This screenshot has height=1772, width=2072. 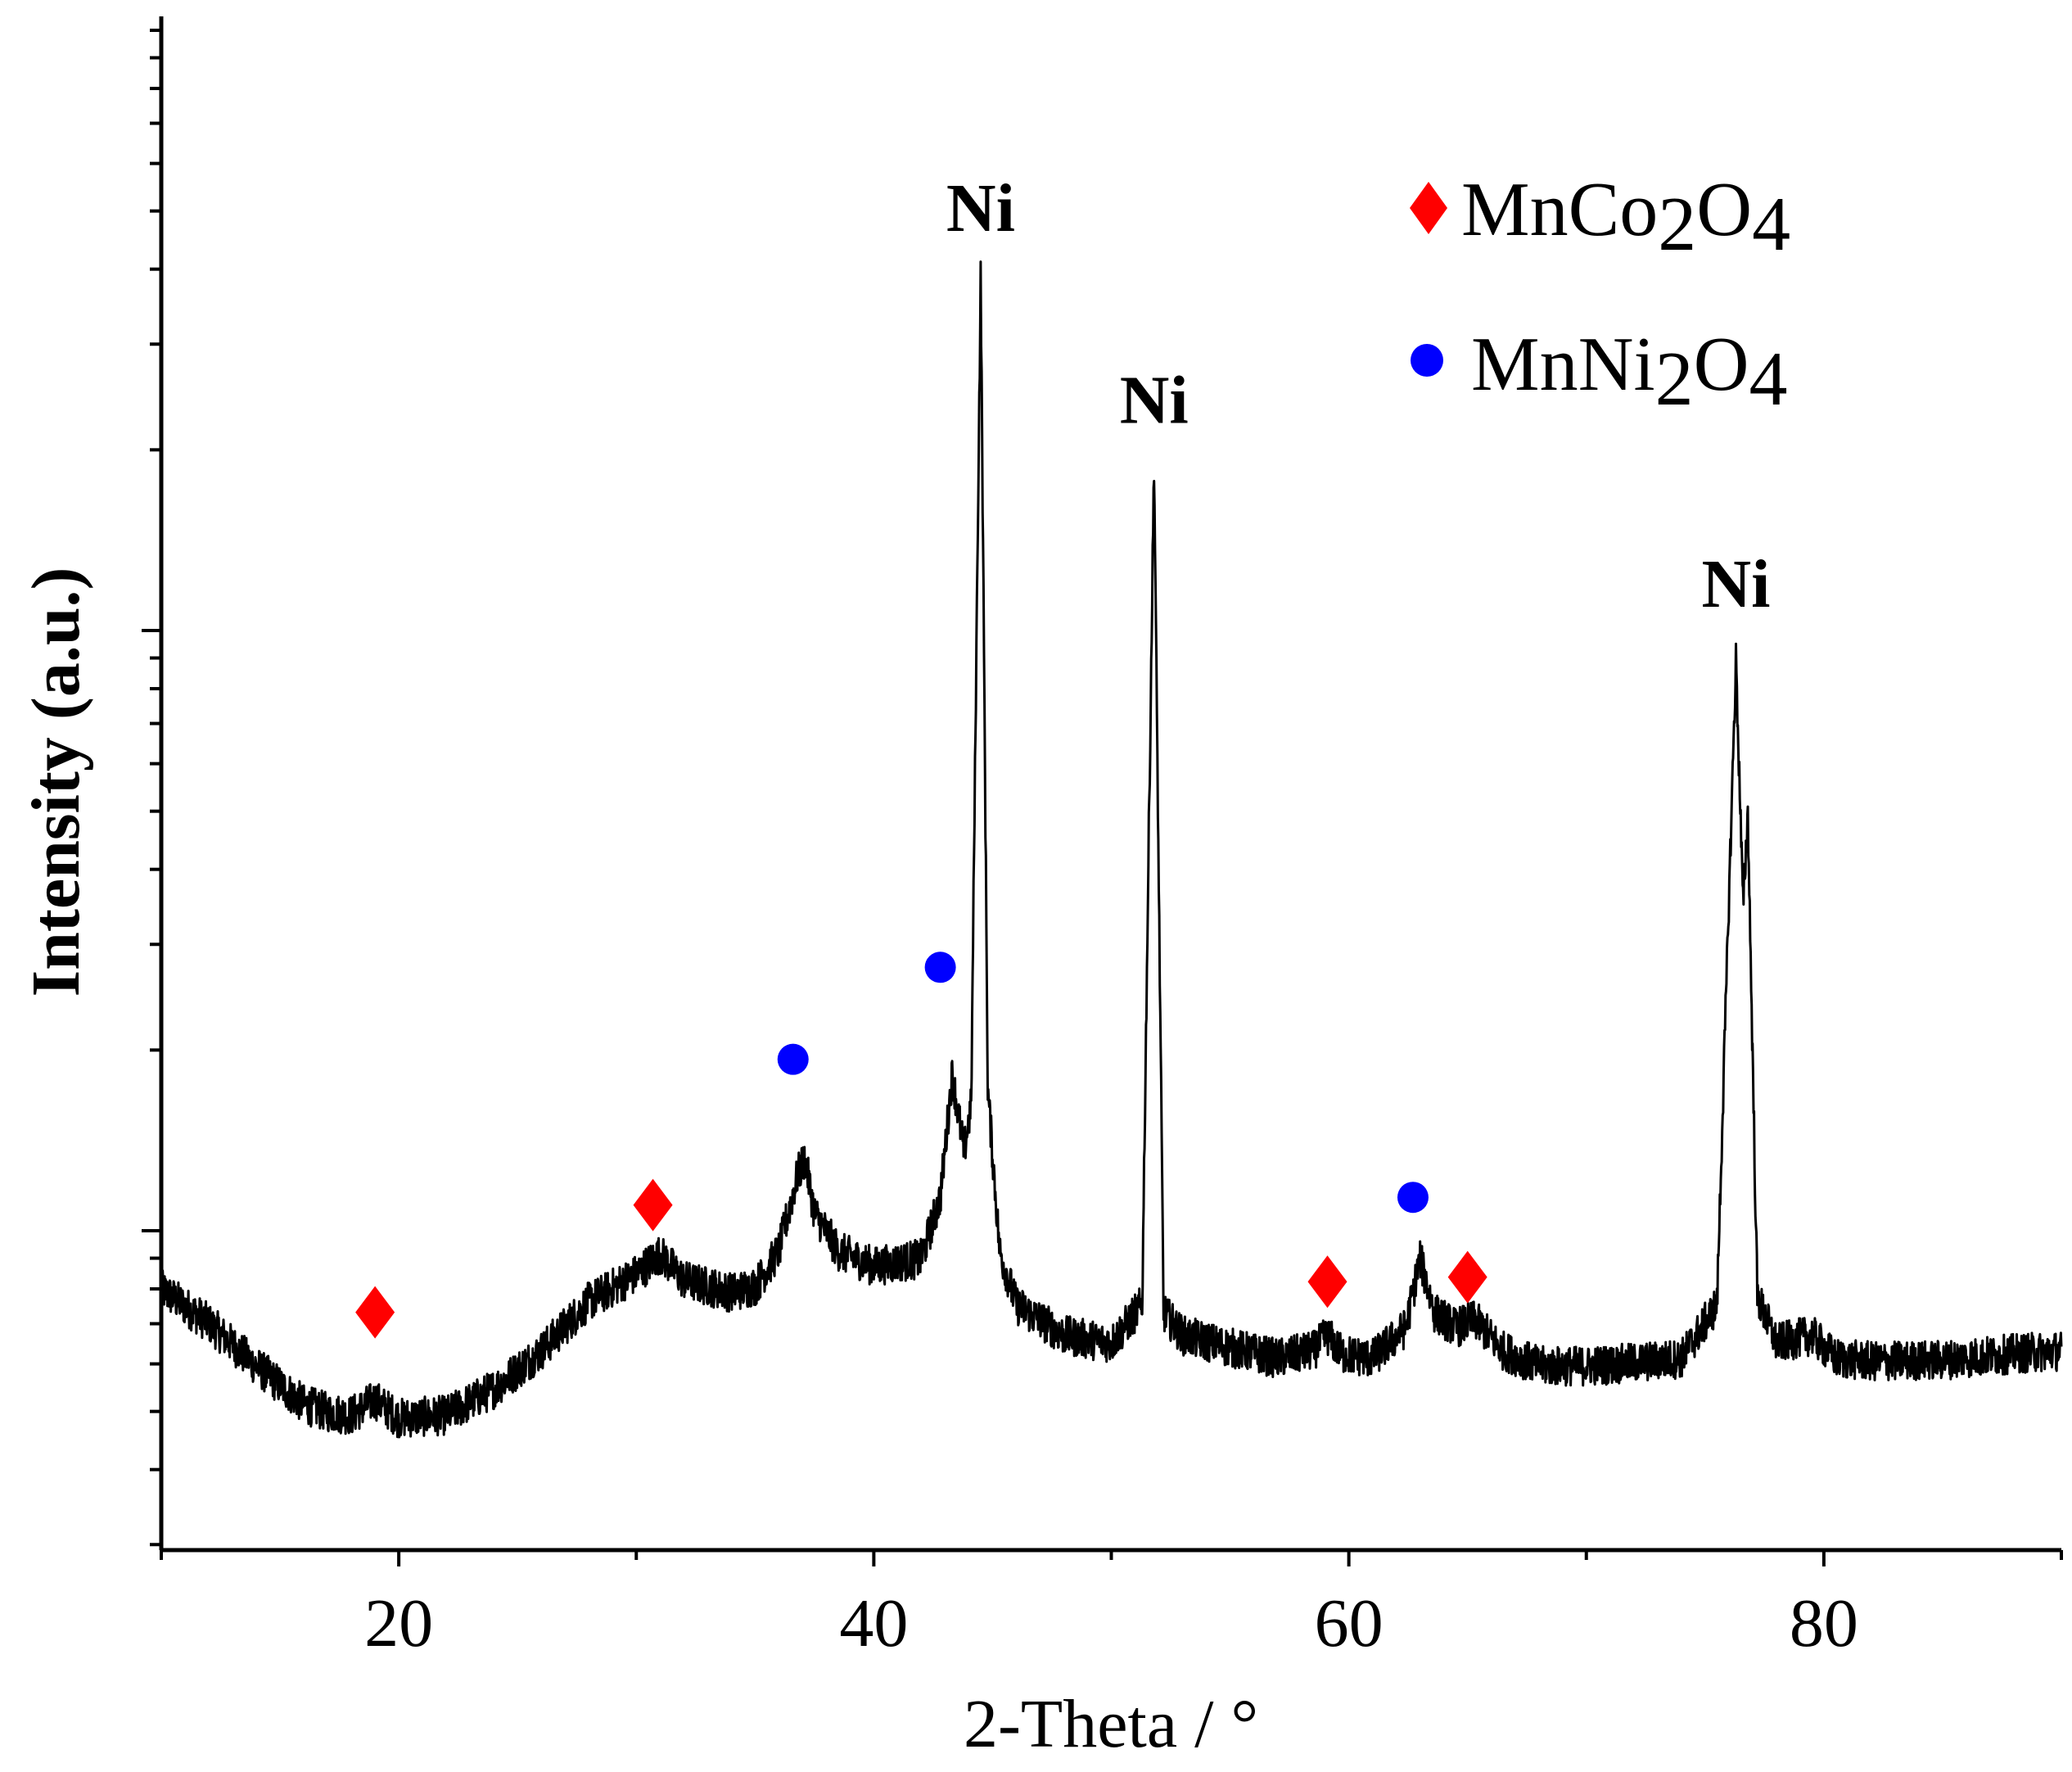 What do you see at coordinates (1111, 1606) in the screenshot?
I see `x-axis-ticks: 20 40 60 80` at bounding box center [1111, 1606].